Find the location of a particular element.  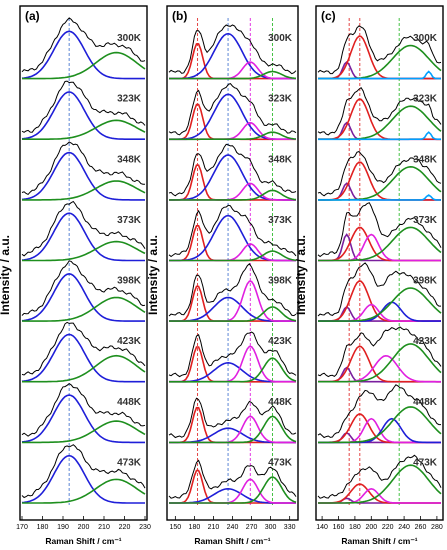

x-tick-label: 140 is located at coordinates (322, 527).